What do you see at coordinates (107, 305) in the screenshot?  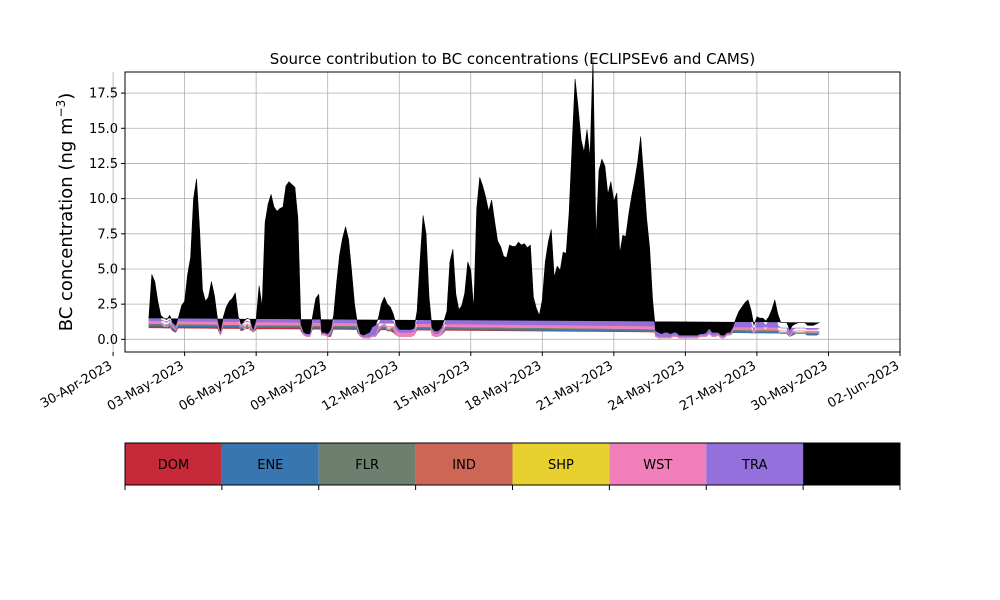 I see `y-tick-label: 2.5` at bounding box center [107, 305].